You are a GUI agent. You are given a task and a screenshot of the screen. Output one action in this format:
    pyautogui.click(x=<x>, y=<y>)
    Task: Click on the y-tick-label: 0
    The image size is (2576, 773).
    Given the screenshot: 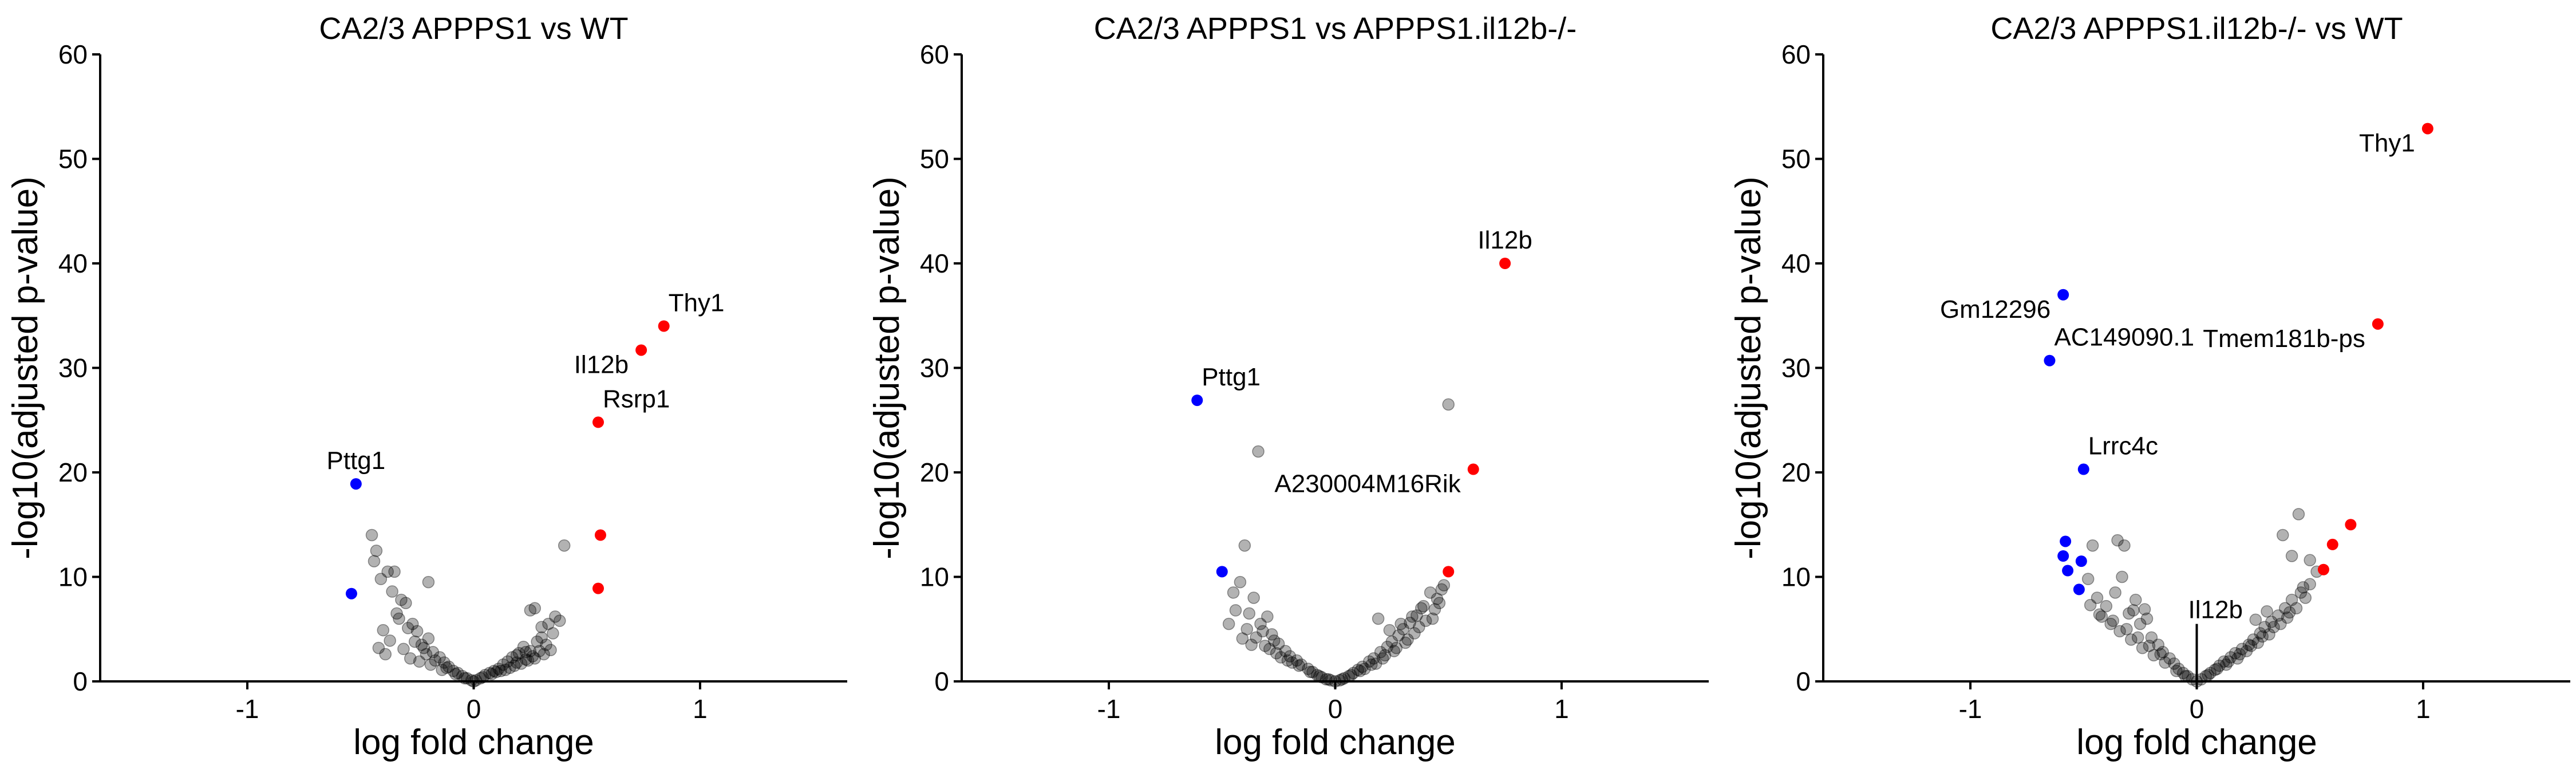 What is the action you would take?
    pyautogui.click(x=80, y=681)
    